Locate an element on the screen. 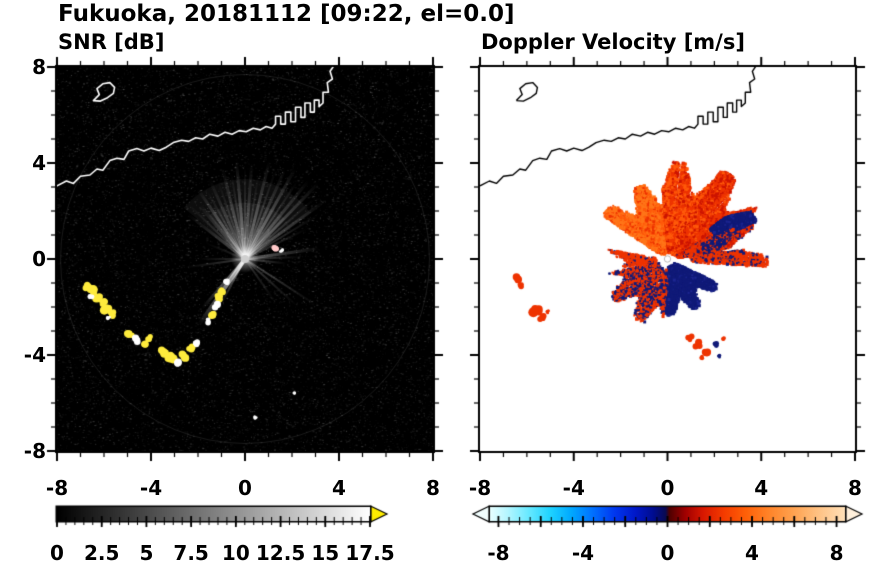 Image resolution: width=870 pixels, height=570 pixels. doppler-colorbar-tick-label: 0 is located at coordinates (667, 553).